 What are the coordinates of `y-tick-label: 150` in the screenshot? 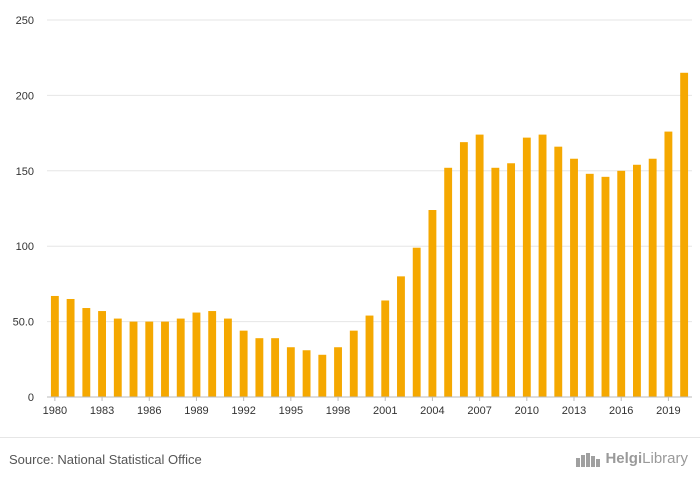 It's located at (25, 172).